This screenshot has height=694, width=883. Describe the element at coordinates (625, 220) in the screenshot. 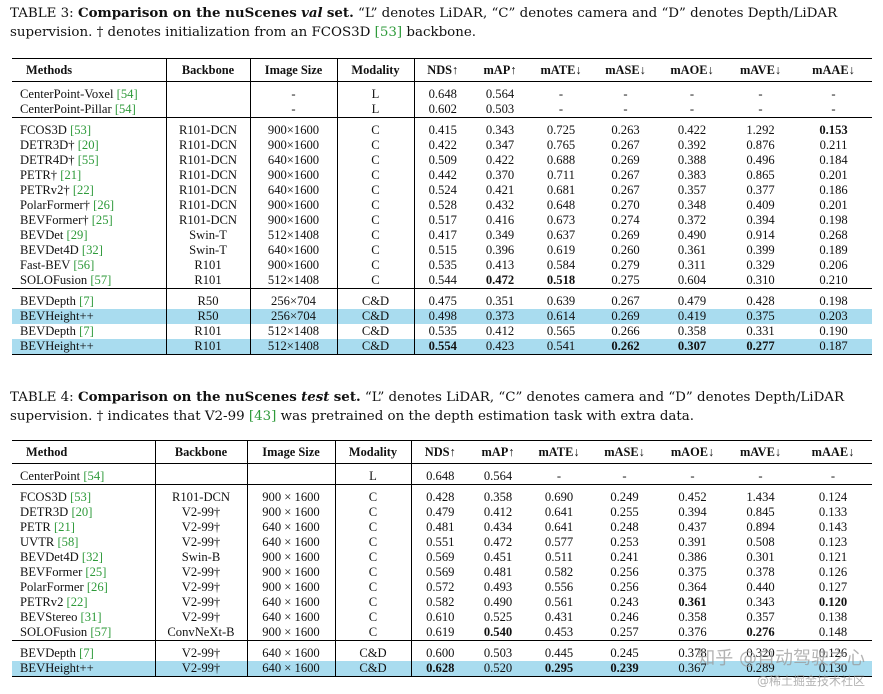

I see `value-cell: 0.274` at that location.